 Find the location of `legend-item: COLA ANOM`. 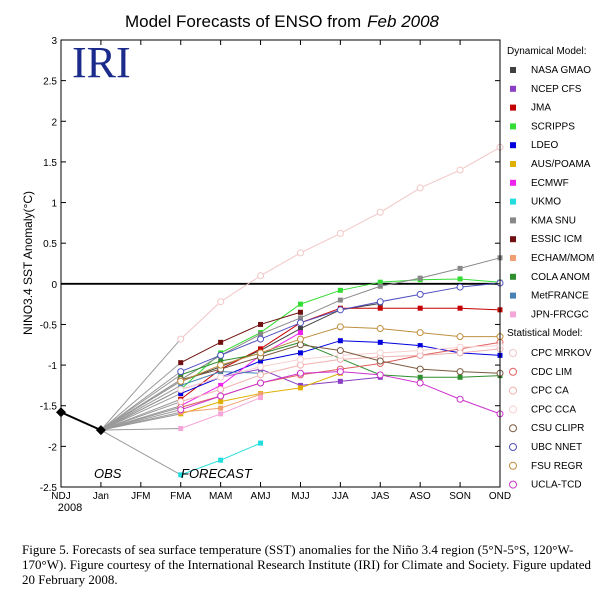

legend-item: COLA ANOM is located at coordinates (550, 277).